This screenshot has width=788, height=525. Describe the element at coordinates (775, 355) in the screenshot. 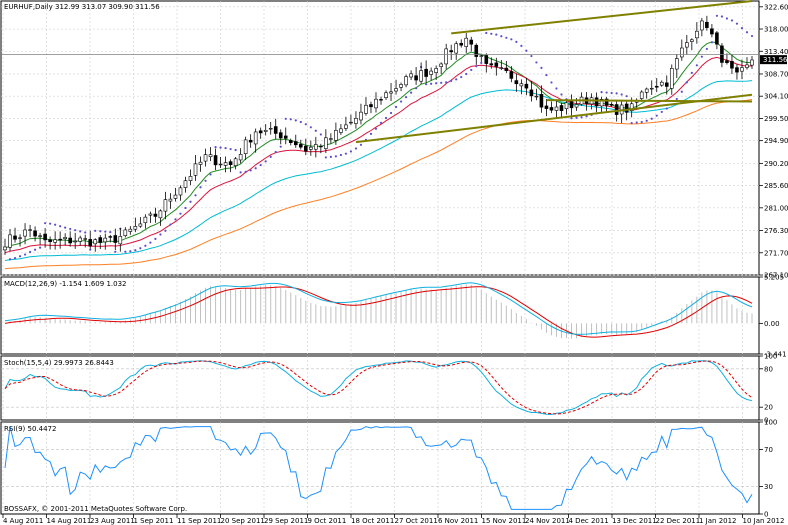

I see `macd-tick-label: -3.441` at that location.